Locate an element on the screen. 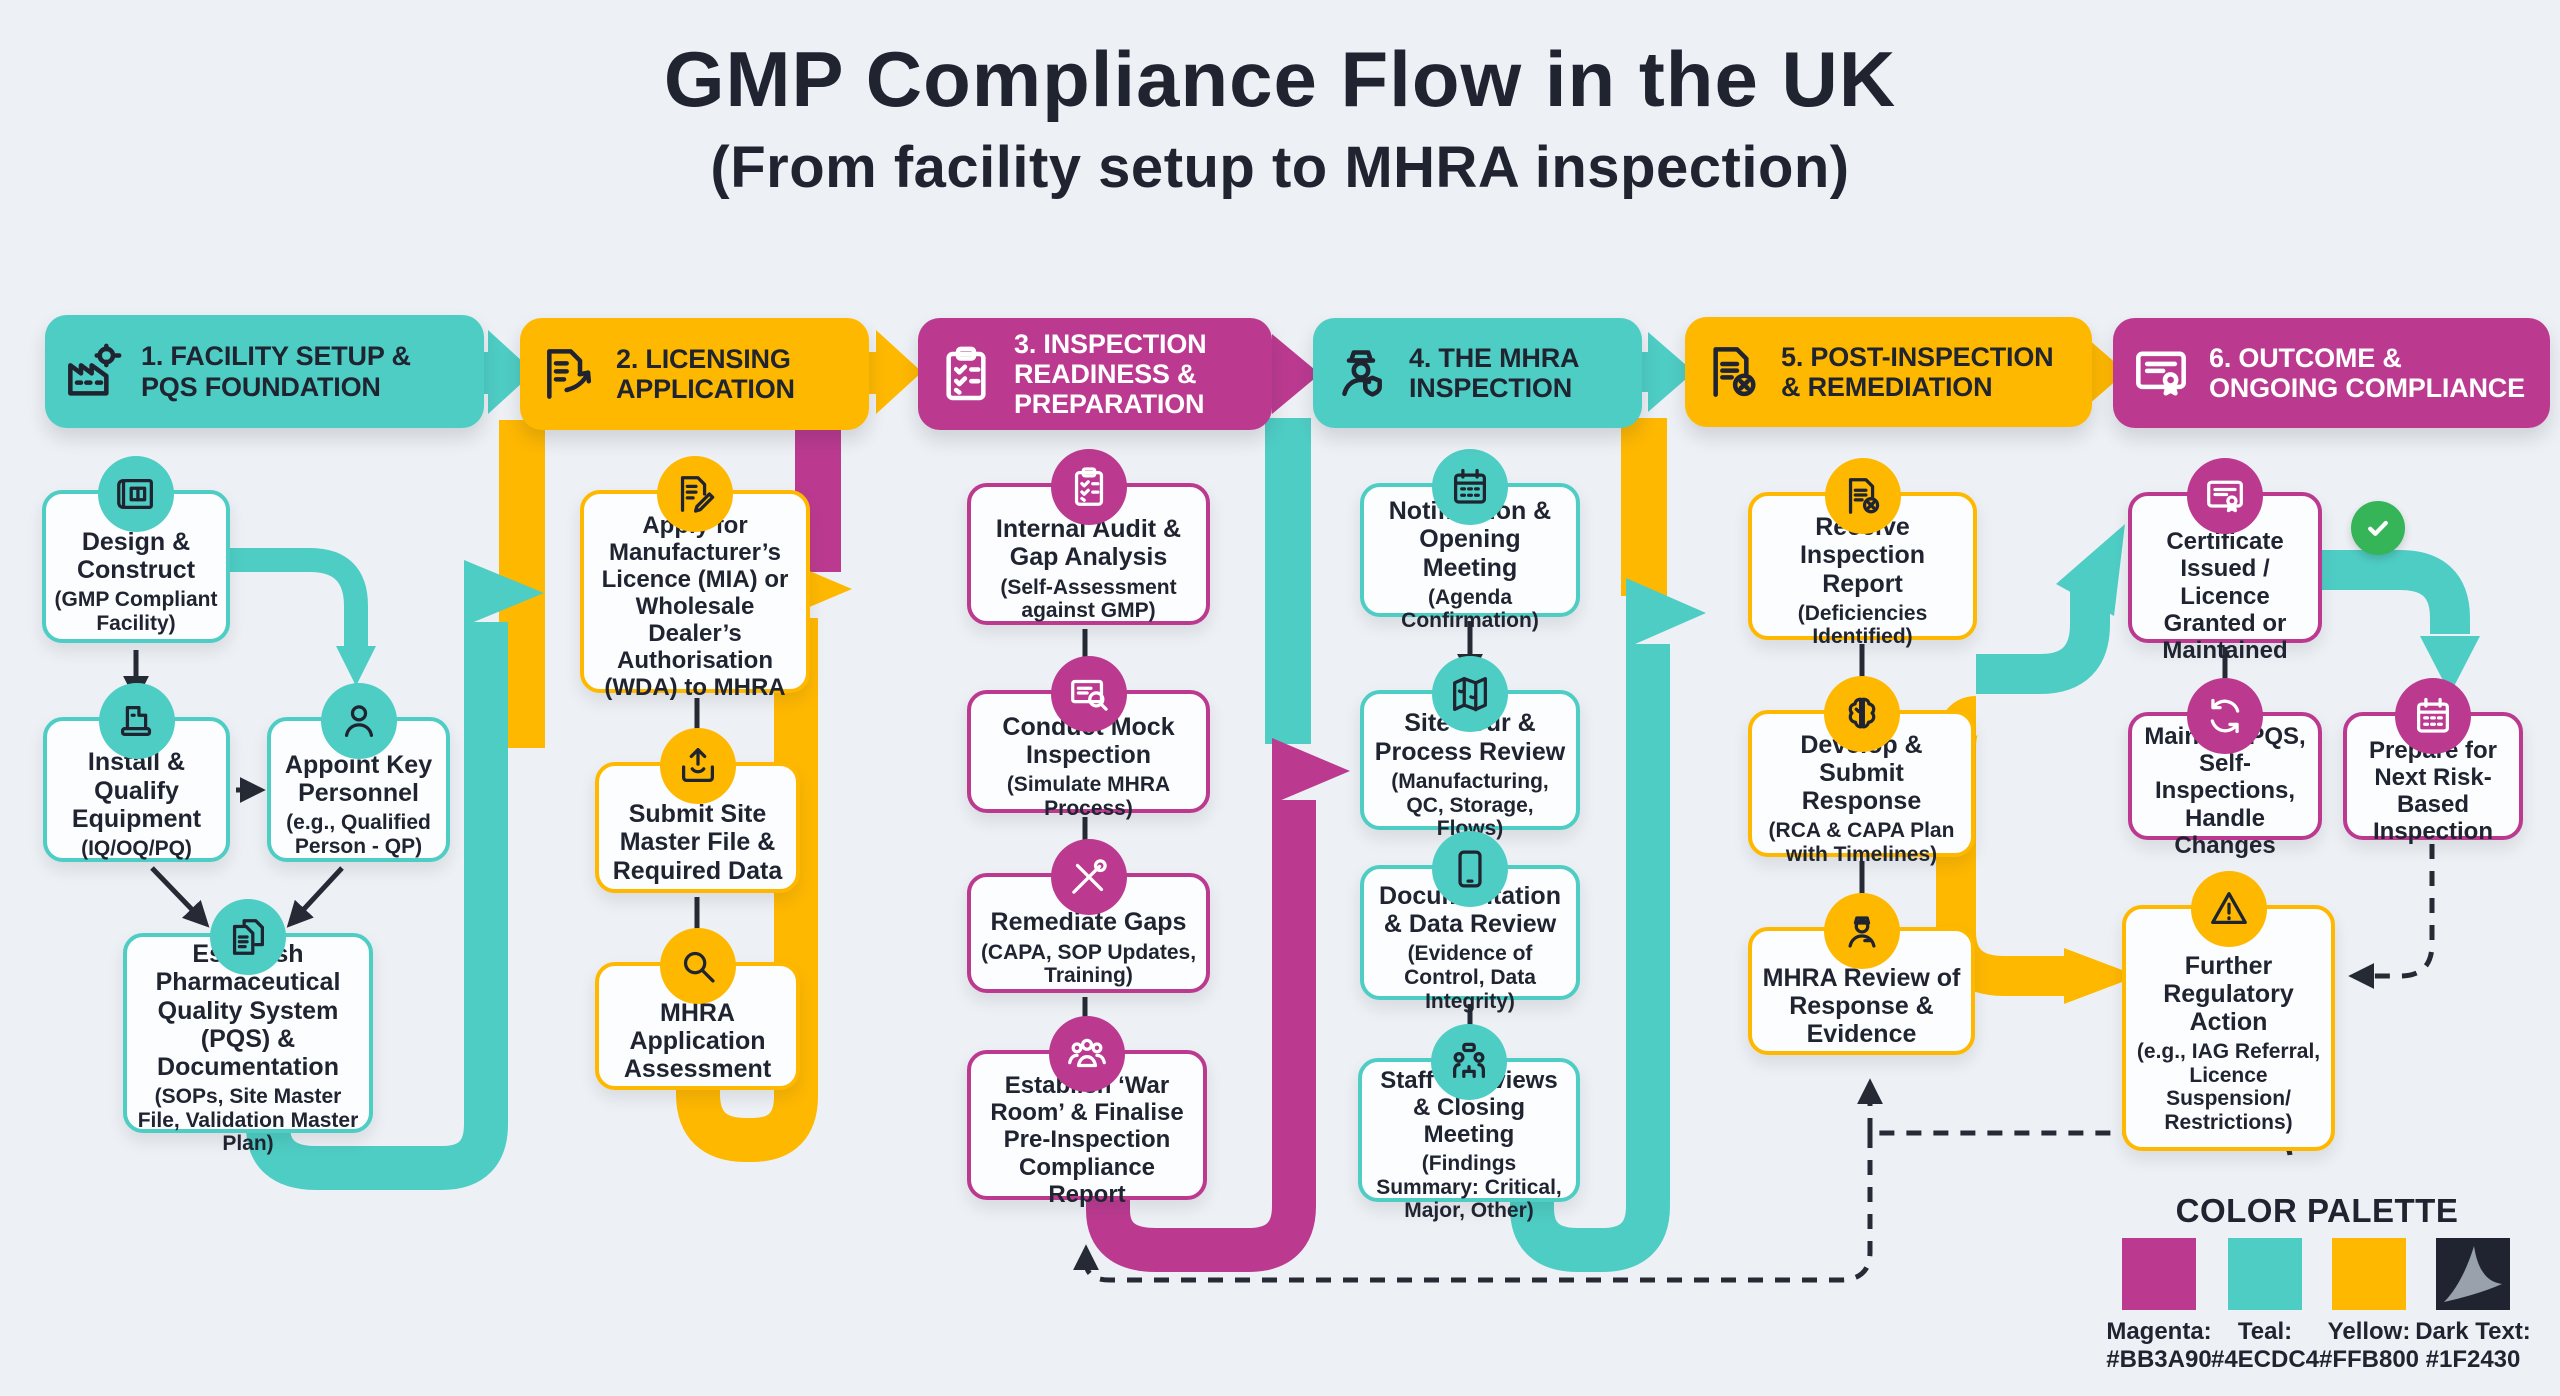  step-label: Develop & Submit Response is located at coordinates (1861, 773).